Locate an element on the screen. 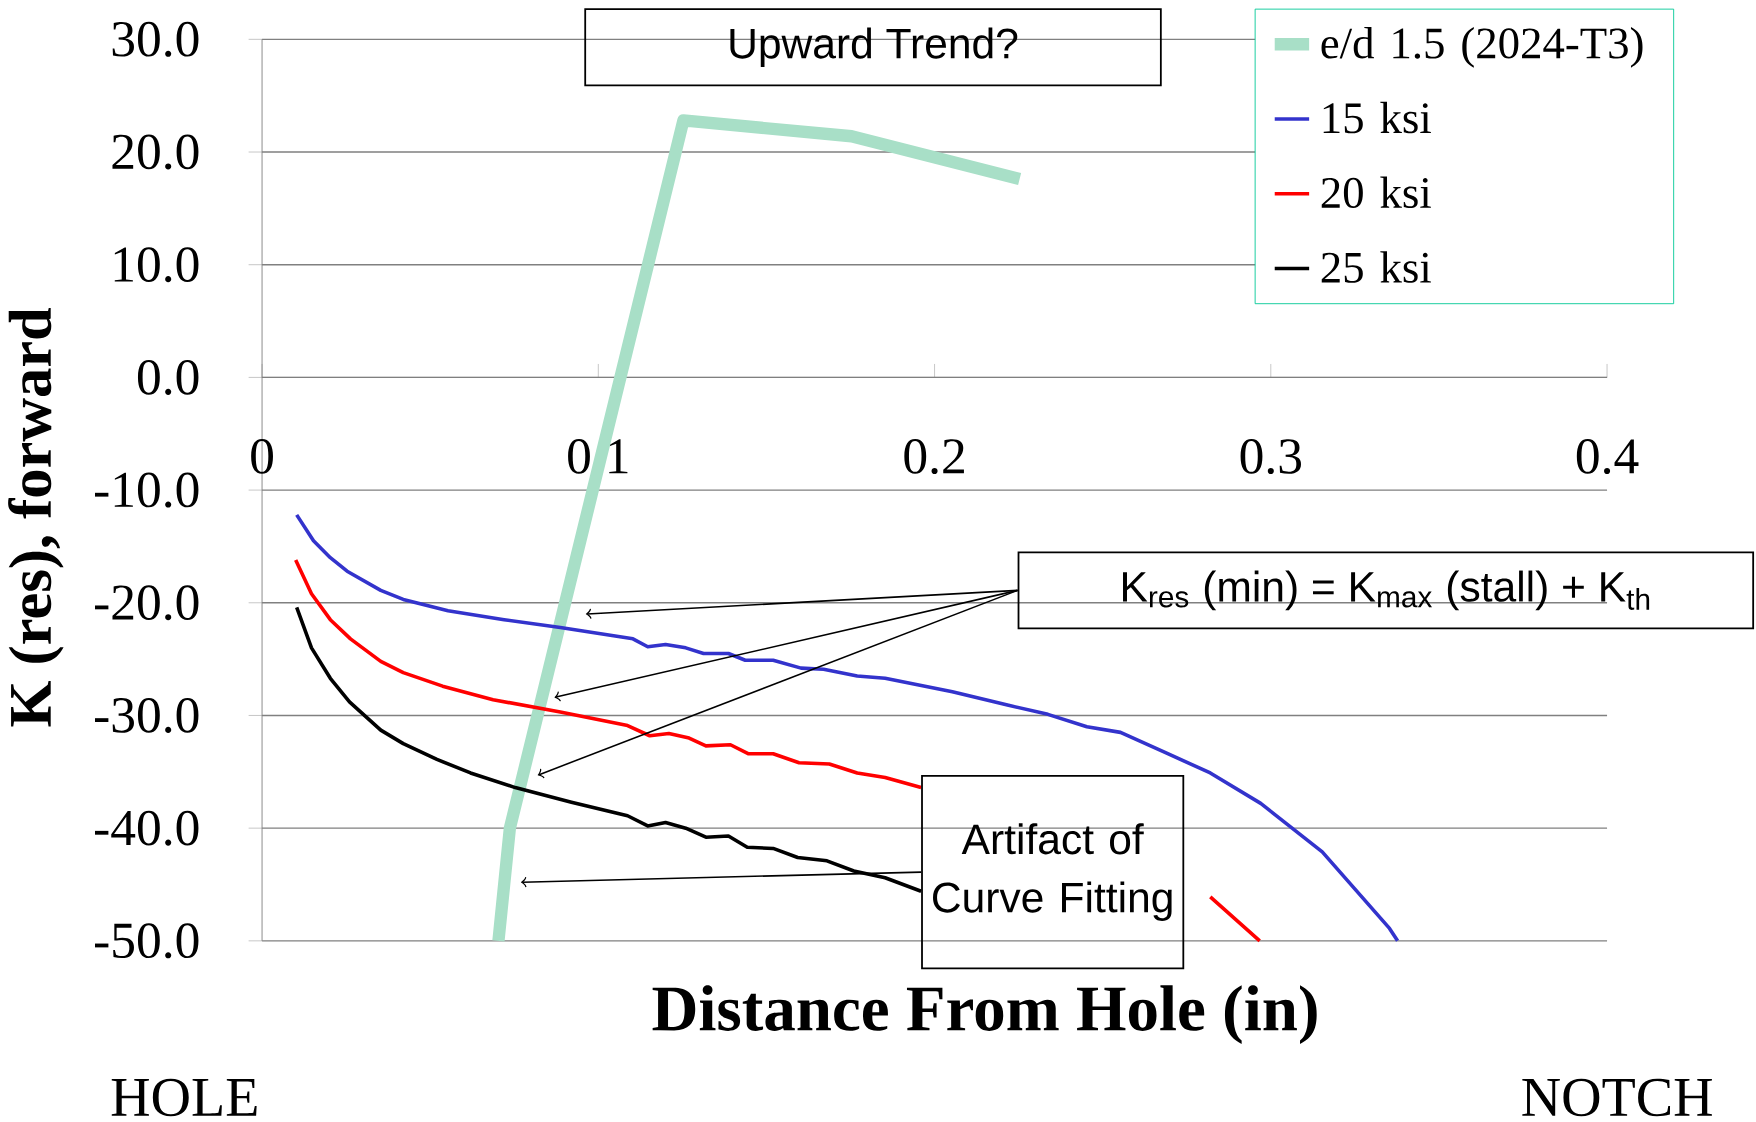 This screenshot has width=1756, height=1122. legend-label: e/d 1.5 (2024-T3) is located at coordinates (1482, 47).